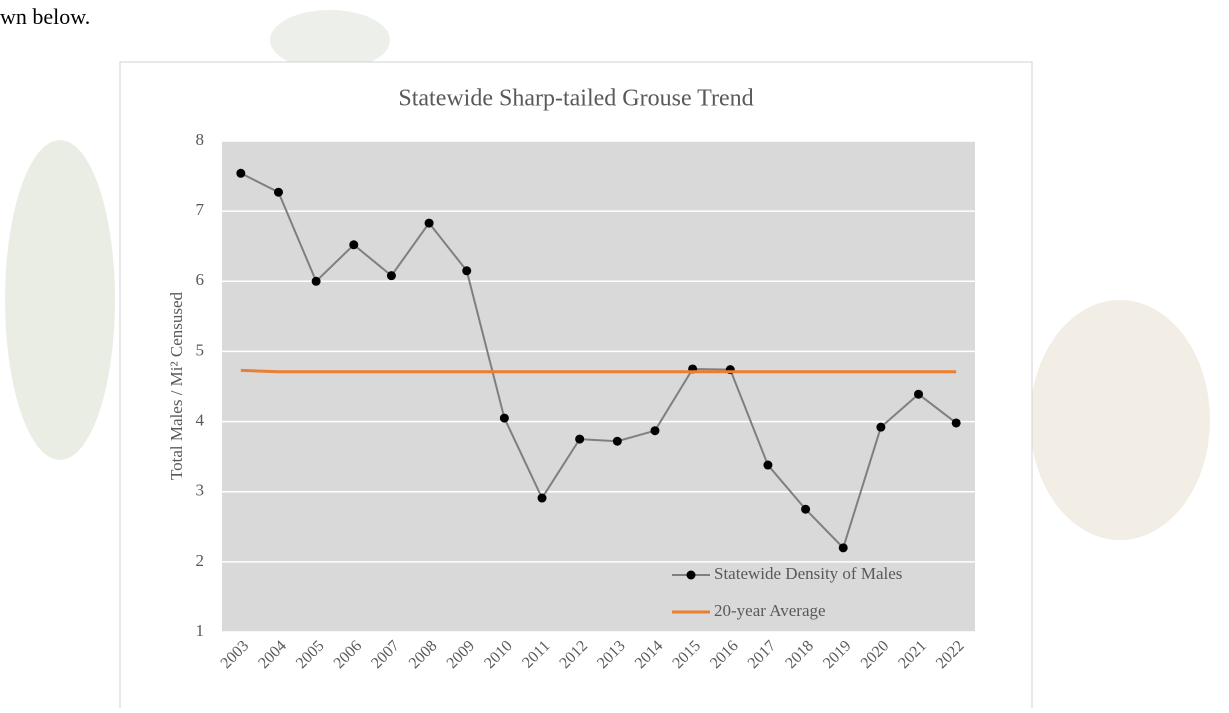 Image resolution: width=1229 pixels, height=713 pixels. Describe the element at coordinates (691, 575) in the screenshot. I see `legend-marker` at that location.